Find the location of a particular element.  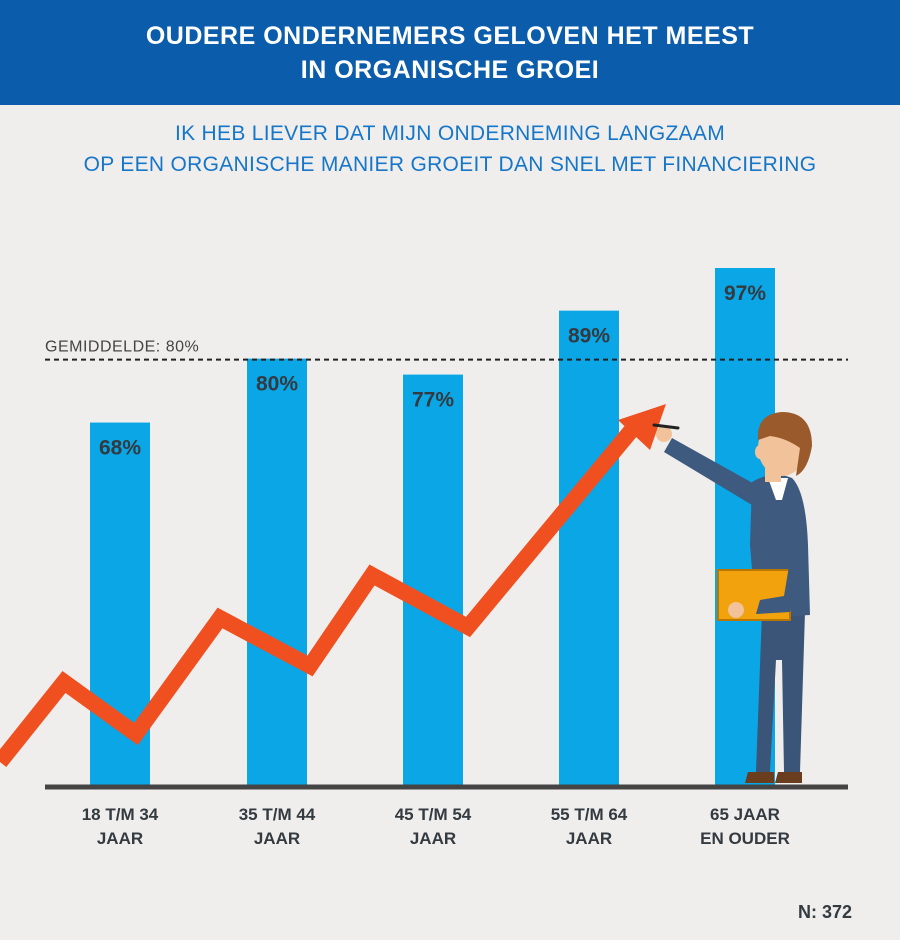

bar-value-label: 97% is located at coordinates (745, 293).